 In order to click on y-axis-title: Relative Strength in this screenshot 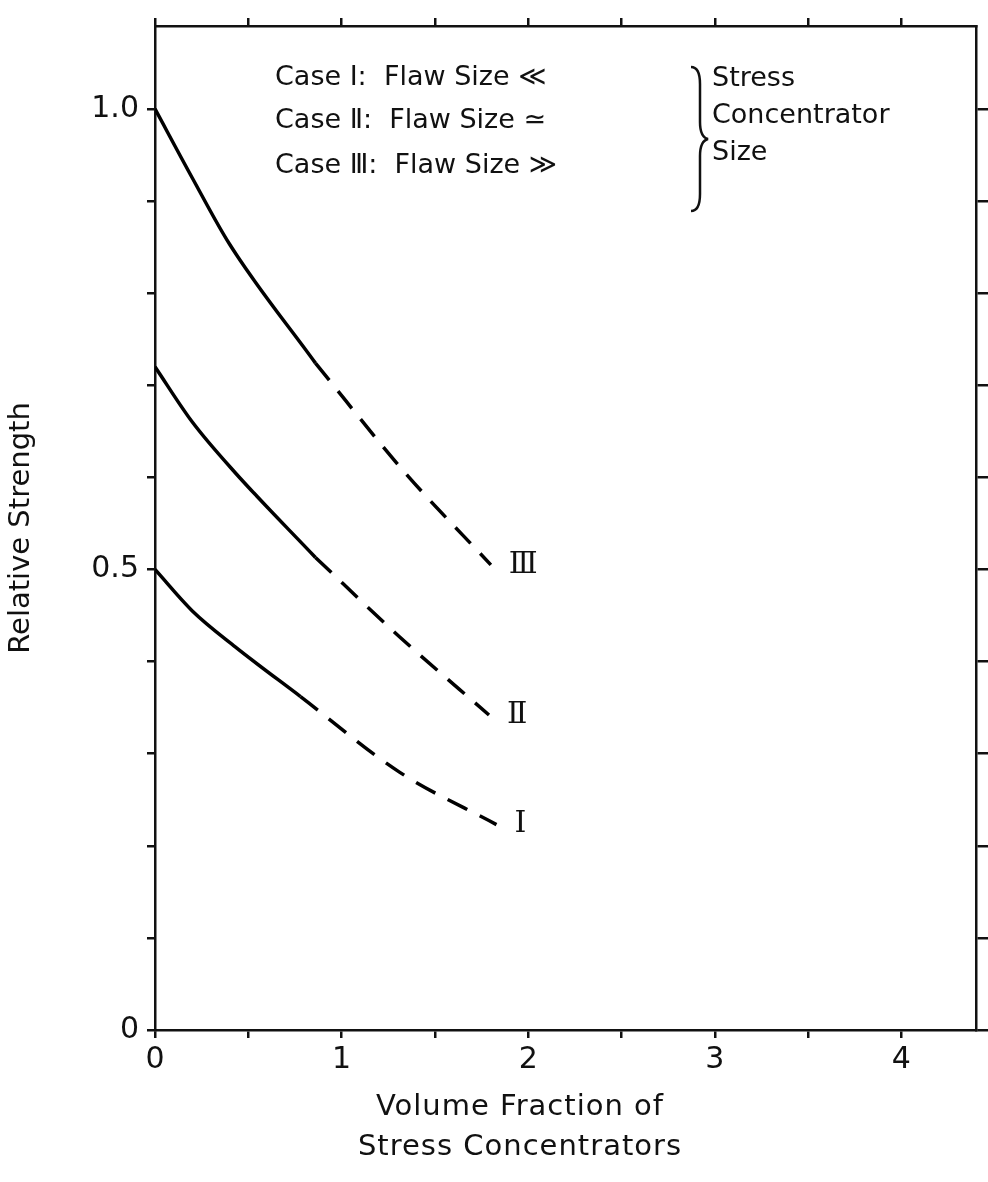, I will do `click(18, 528)`.